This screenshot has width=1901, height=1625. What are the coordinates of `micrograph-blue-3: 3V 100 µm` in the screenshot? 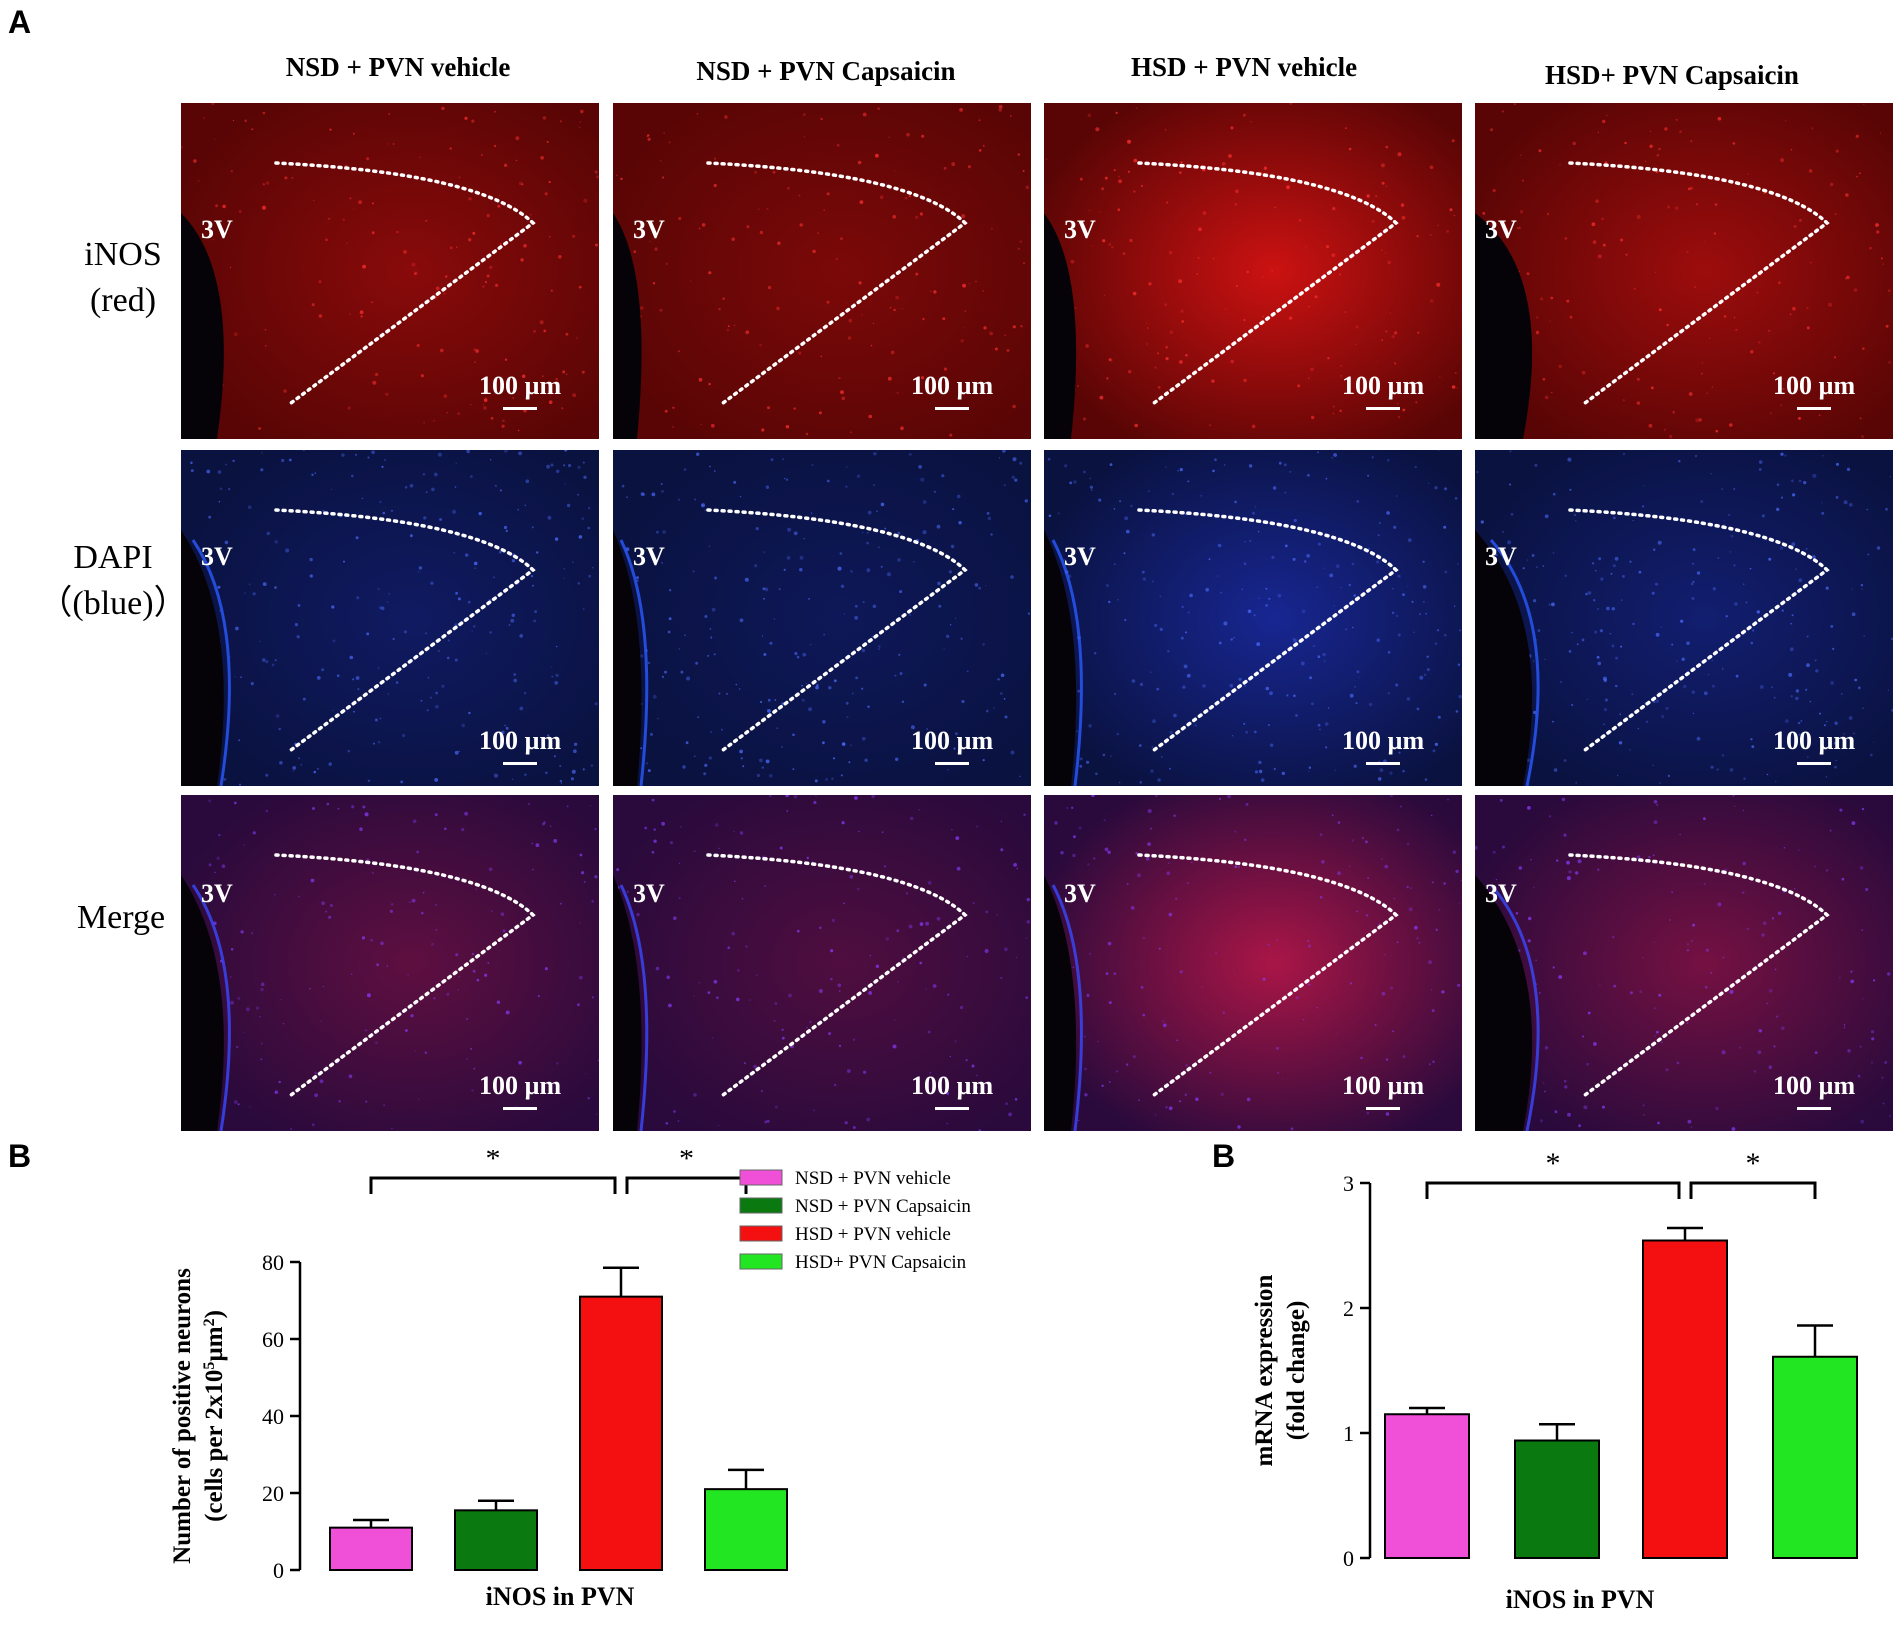 It's located at (1253, 618).